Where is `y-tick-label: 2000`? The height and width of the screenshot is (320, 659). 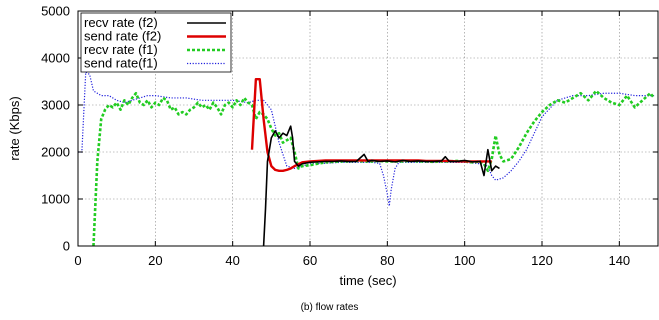 y-tick-label: 2000 is located at coordinates (55, 152).